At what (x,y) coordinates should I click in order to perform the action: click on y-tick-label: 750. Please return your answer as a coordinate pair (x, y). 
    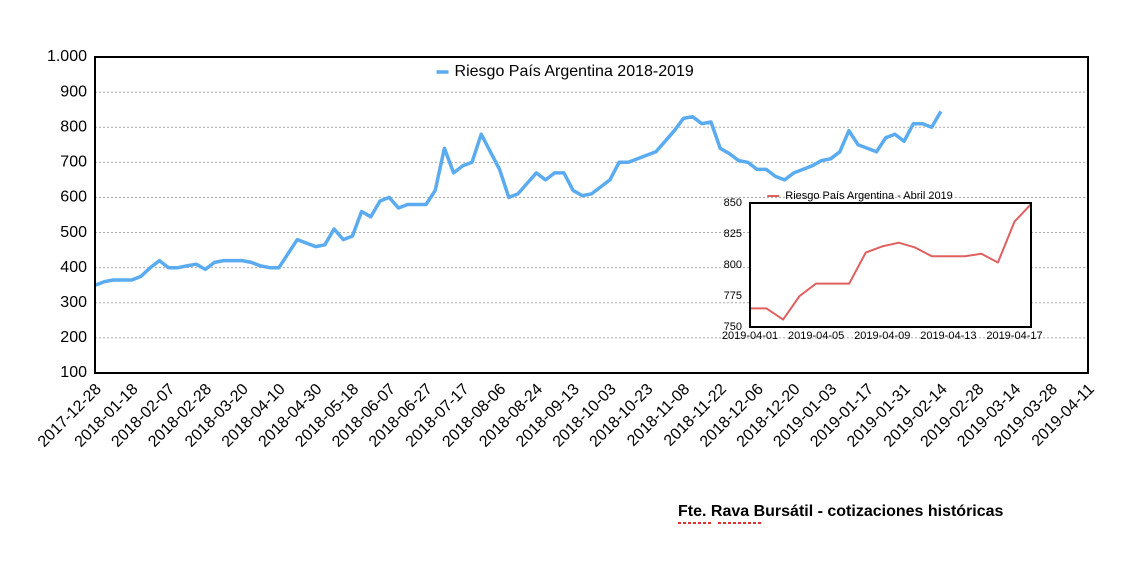
    Looking at the image, I should click on (733, 327).